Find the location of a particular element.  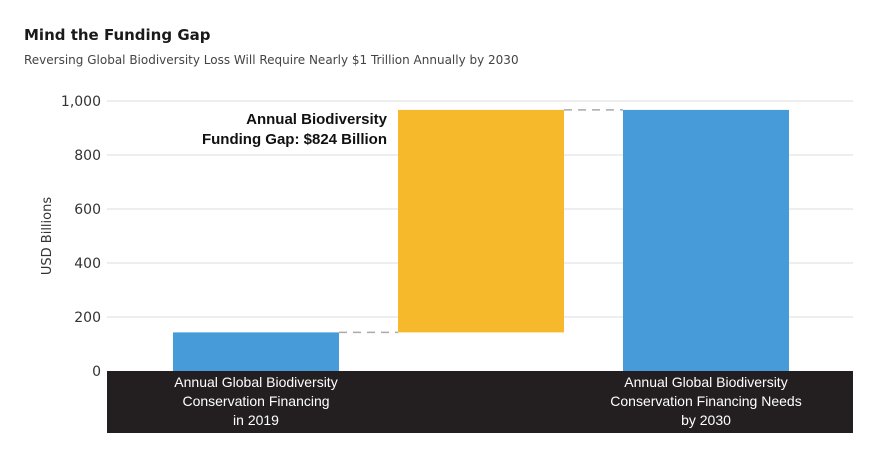

y-tick-label: 200 is located at coordinates (87, 318).